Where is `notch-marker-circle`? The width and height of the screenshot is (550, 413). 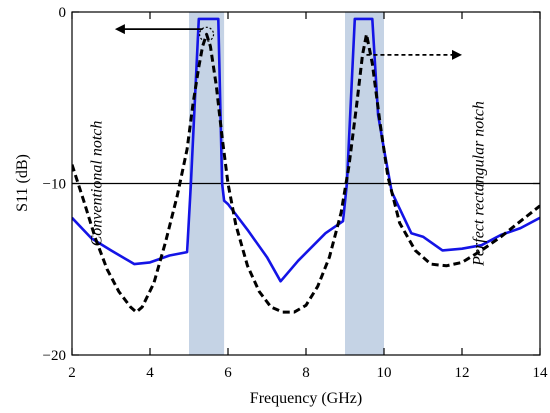 notch-marker-circle is located at coordinates (206, 34).